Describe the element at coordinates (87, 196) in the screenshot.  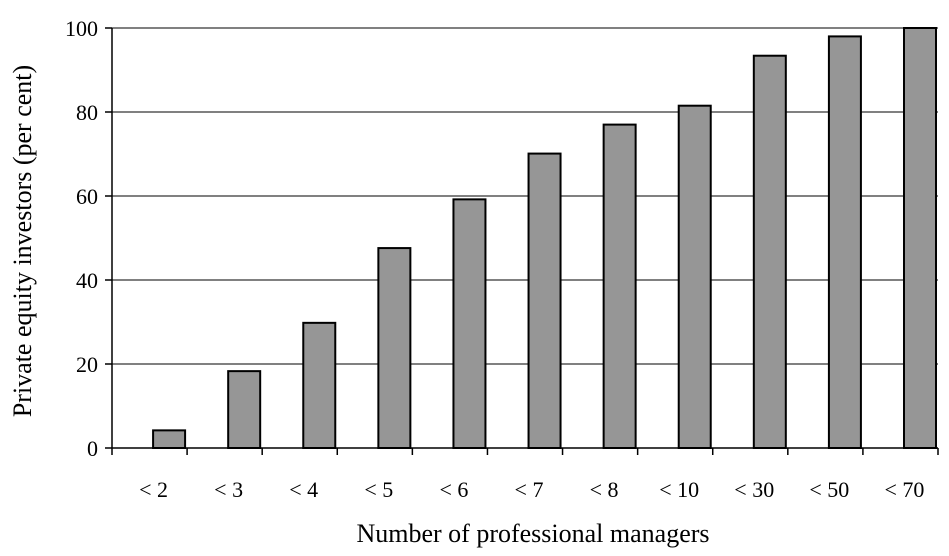
I see `y-tick-label: 60` at that location.